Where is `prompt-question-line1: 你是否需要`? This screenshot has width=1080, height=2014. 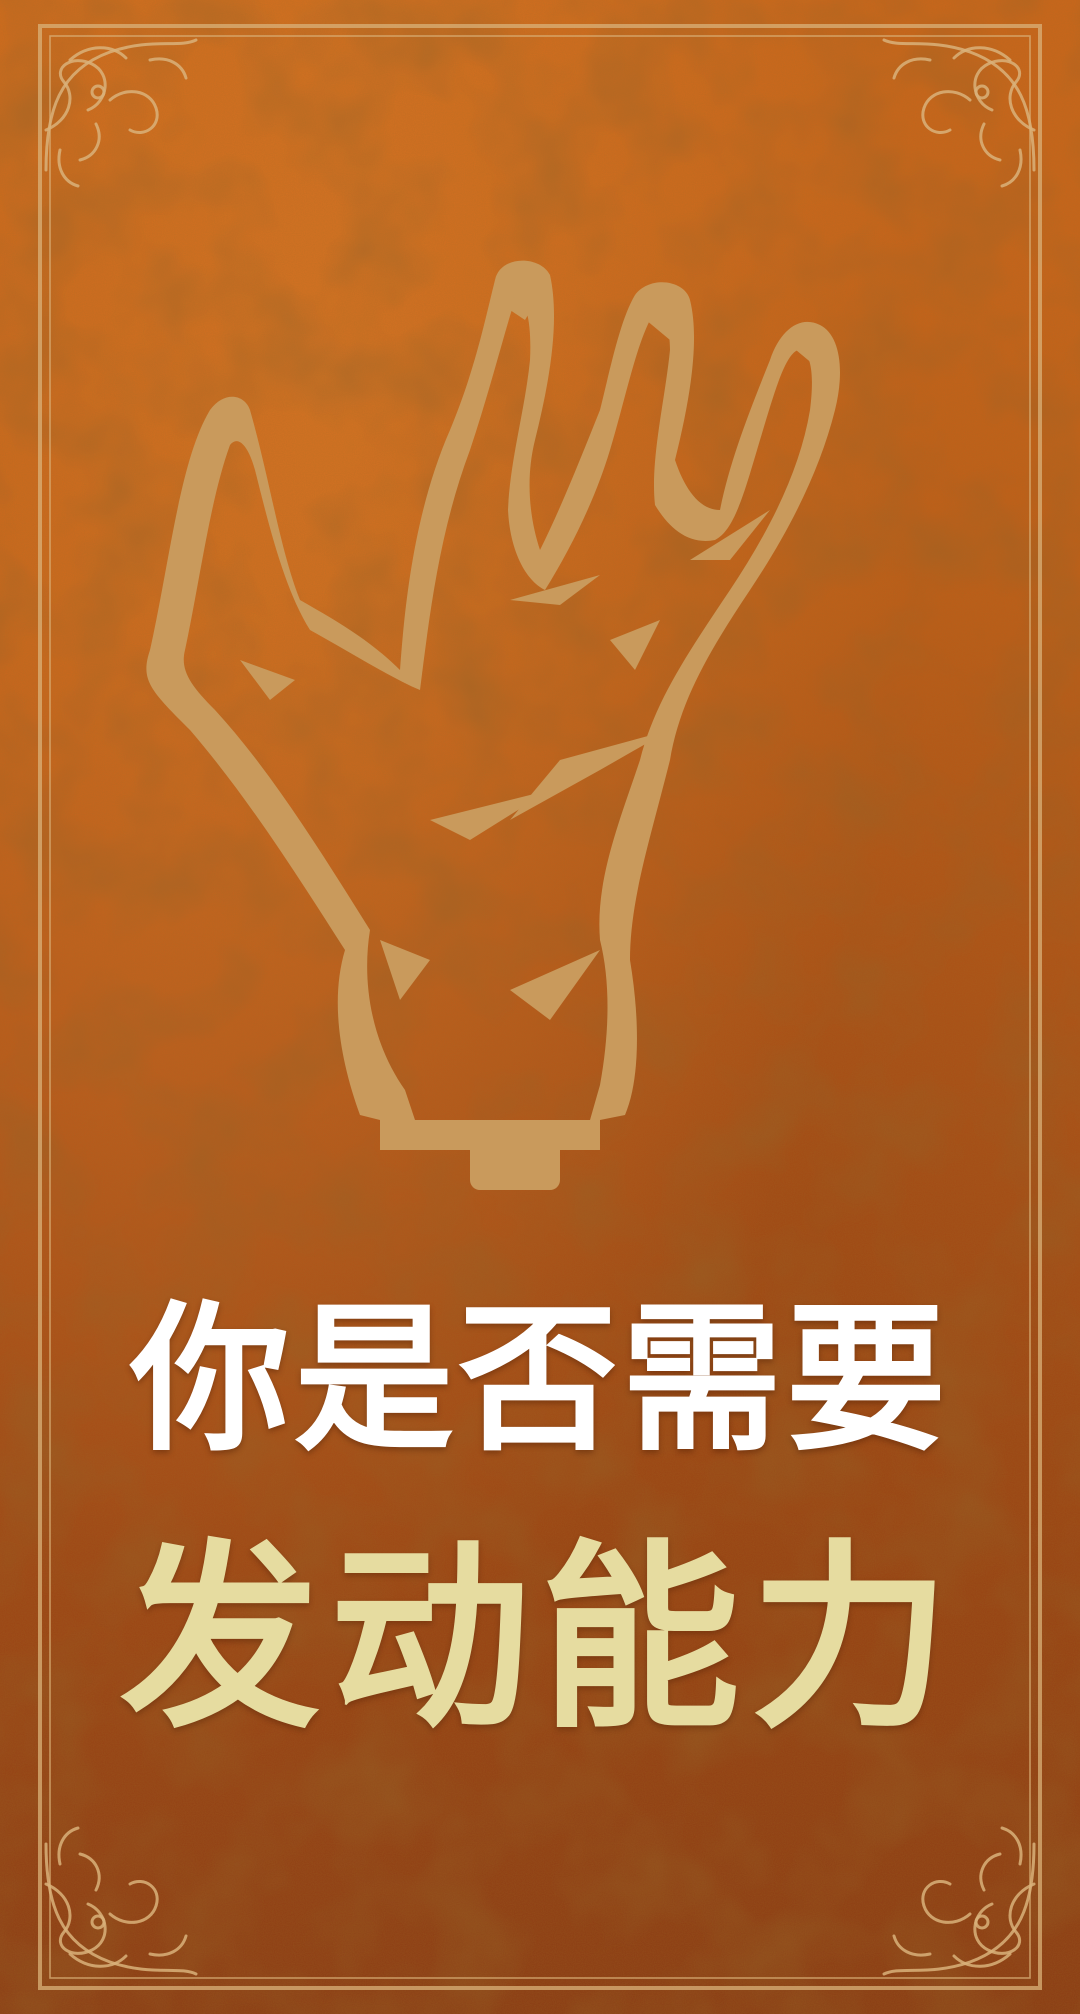 prompt-question-line1: 你是否需要 is located at coordinates (539, 1379).